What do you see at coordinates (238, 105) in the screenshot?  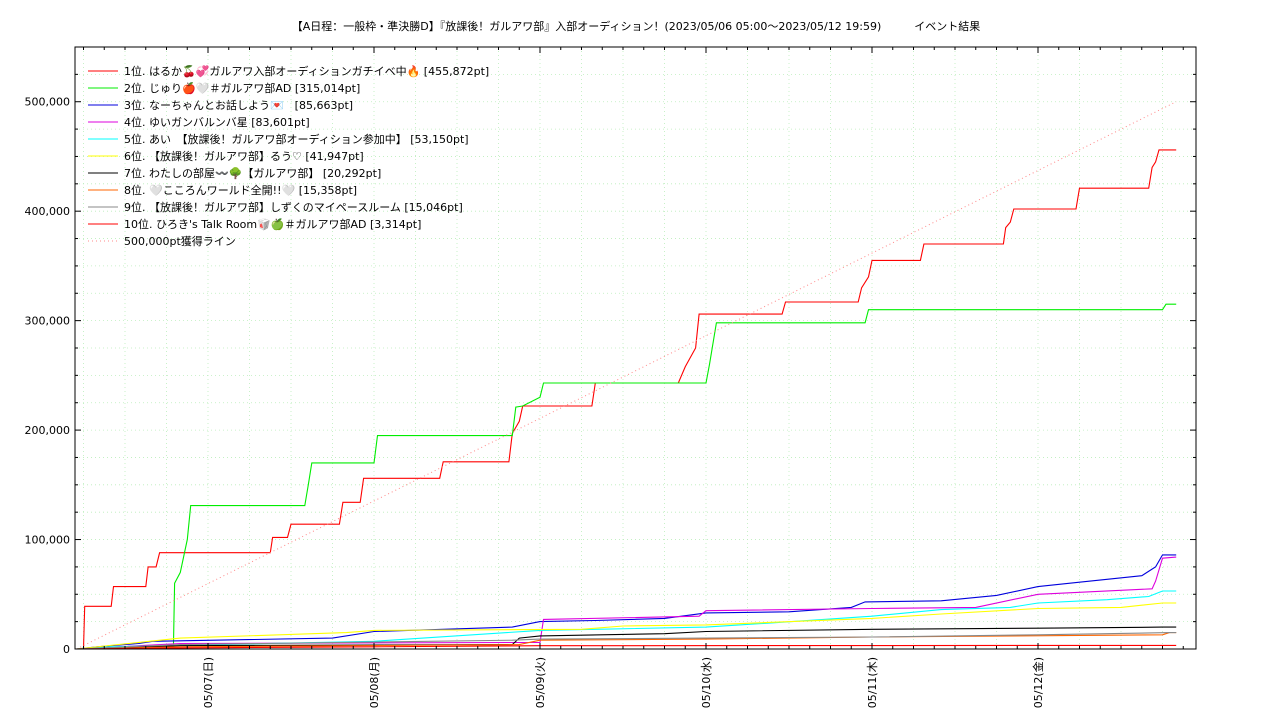 I see `legend-label-3: 3位. なーちゃんとお話しよう💌 [85,663pt]` at bounding box center [238, 105].